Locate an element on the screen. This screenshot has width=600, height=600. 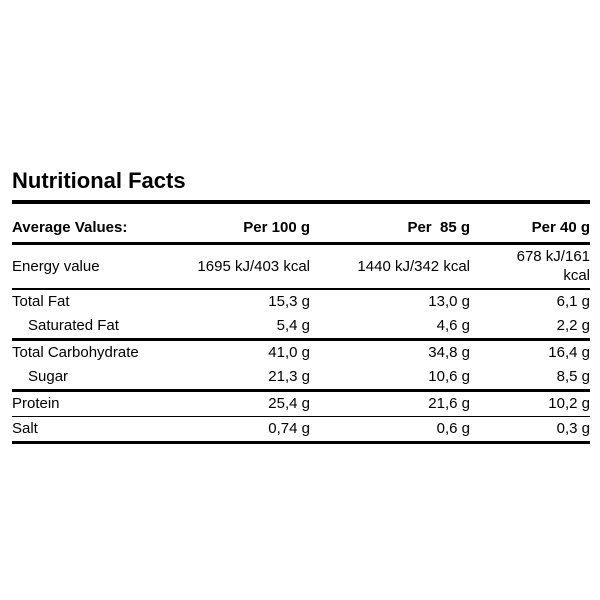
row-value-per-40g: 16,4 g is located at coordinates (569, 352).